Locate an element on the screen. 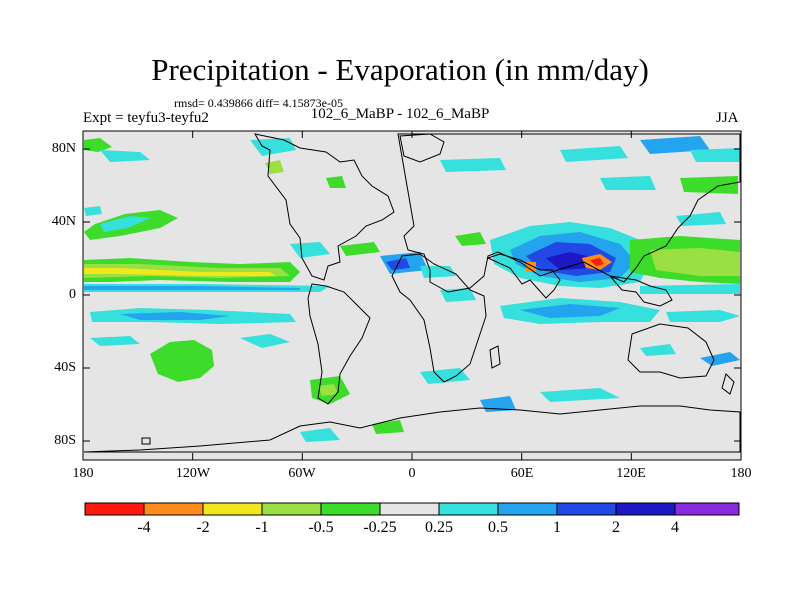 This screenshot has width=800, height=600. lat-label-40n: 40N is located at coordinates (63, 221).